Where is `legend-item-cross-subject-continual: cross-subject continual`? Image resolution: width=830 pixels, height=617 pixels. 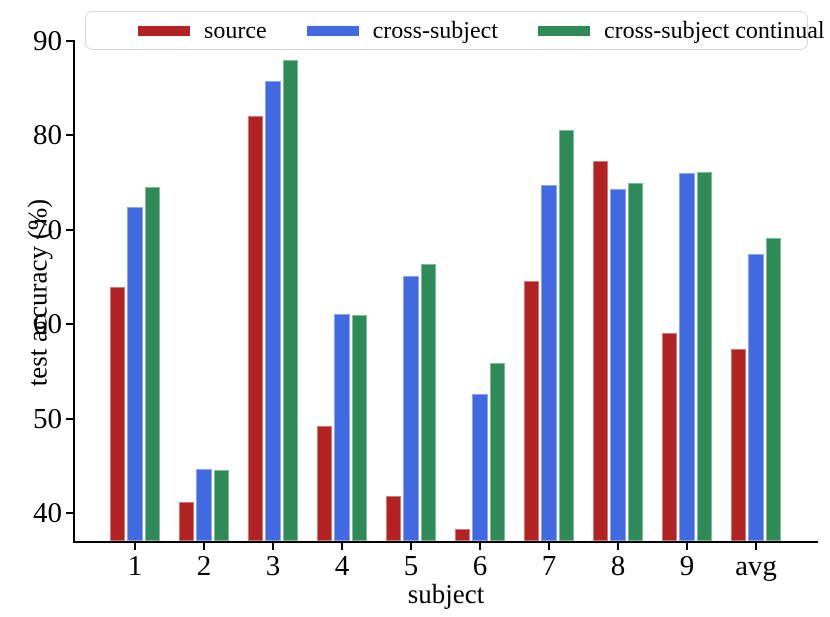 legend-item-cross-subject-continual: cross-subject continual is located at coordinates (681, 30).